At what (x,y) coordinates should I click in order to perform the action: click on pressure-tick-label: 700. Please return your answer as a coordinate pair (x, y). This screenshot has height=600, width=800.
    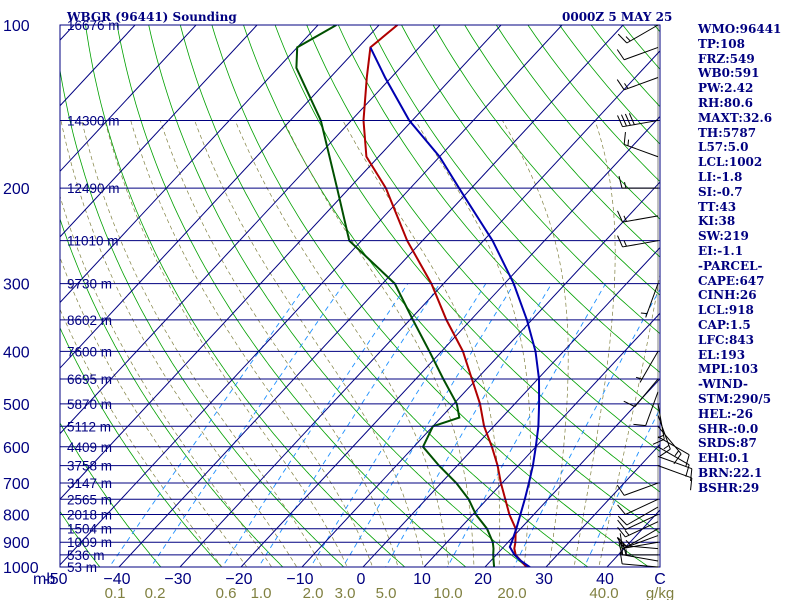
    Looking at the image, I should click on (16, 484).